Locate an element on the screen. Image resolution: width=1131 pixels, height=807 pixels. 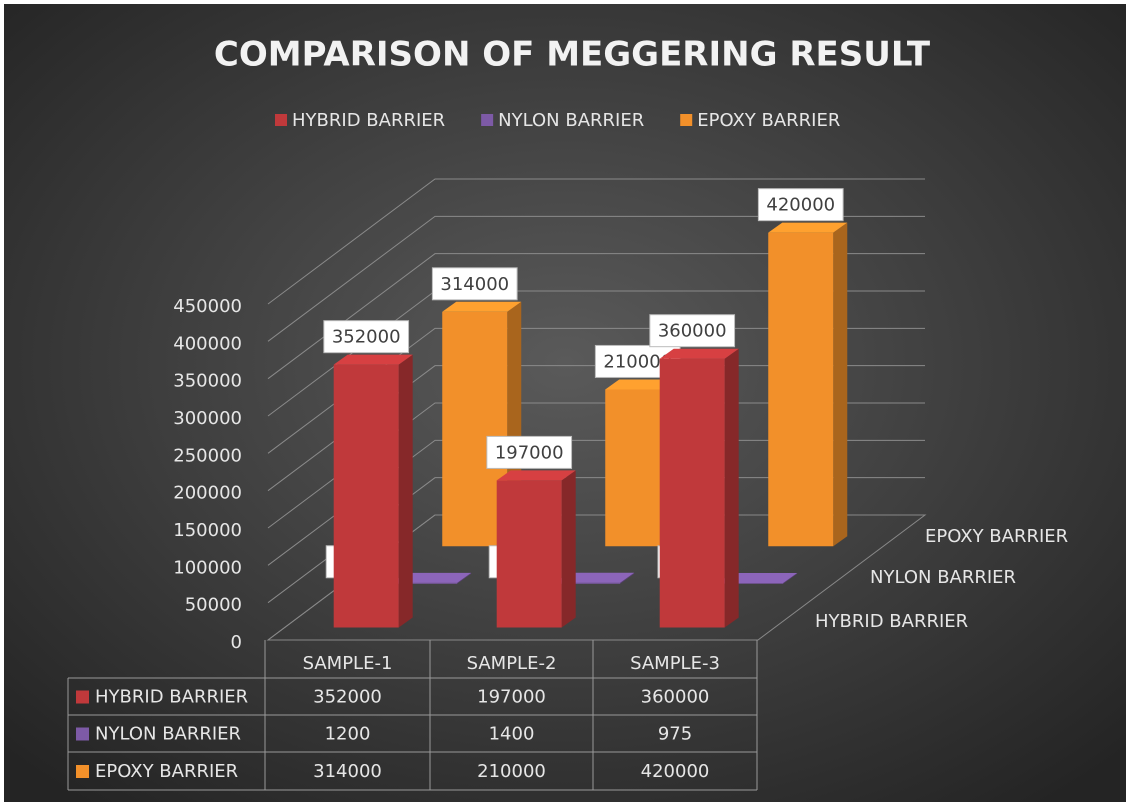
y-tick-label: 100000 is located at coordinates (207, 567).